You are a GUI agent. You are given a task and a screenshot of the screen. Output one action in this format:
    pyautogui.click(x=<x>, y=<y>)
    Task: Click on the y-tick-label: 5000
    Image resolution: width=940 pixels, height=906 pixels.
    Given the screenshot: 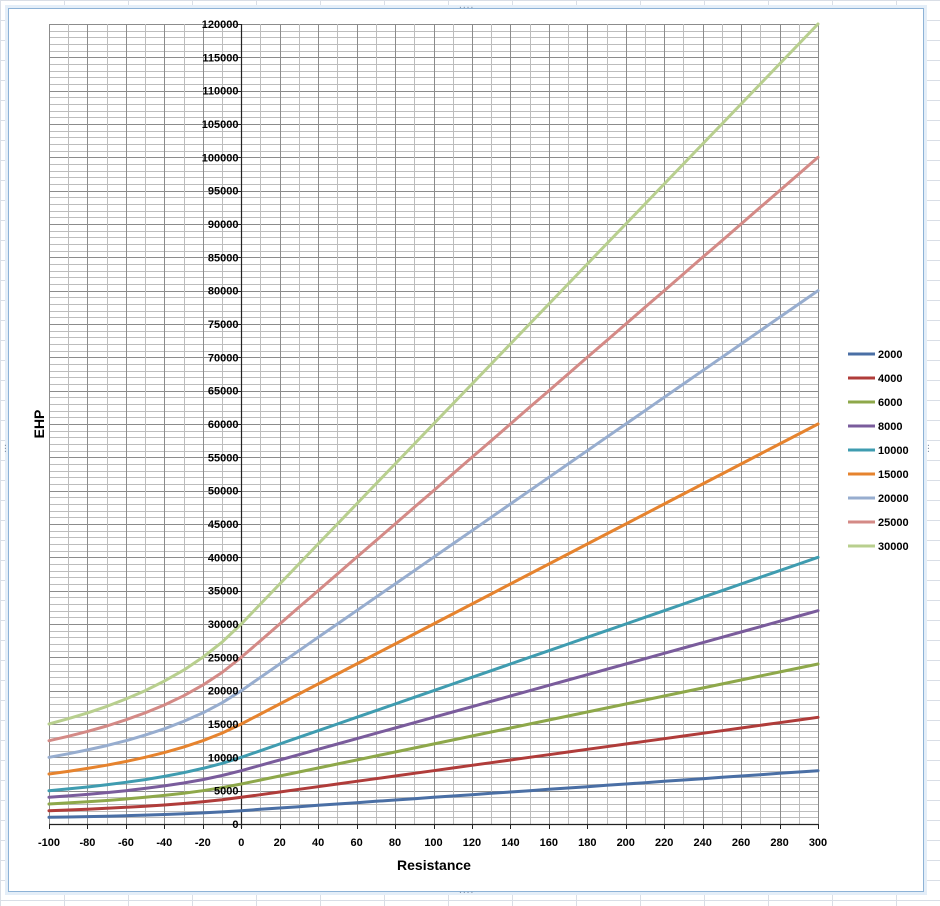 What is the action you would take?
    pyautogui.click(x=226, y=792)
    